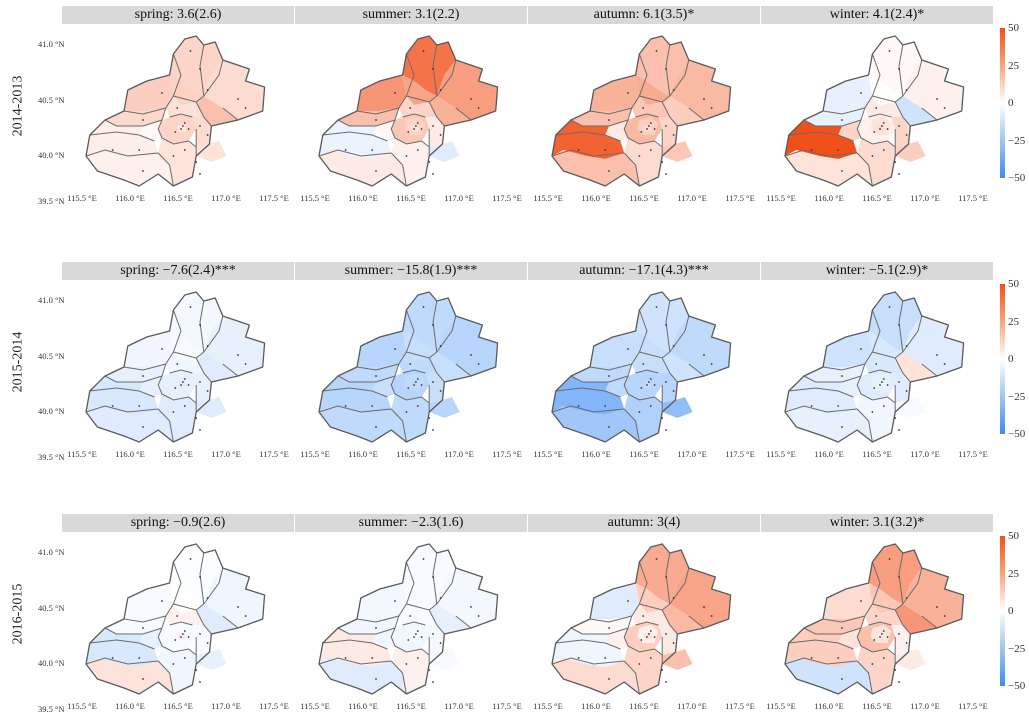 The width and height of the screenshot is (1029, 726). I want to click on panel-title-strip: winter: 3.1(3.2)*, so click(877, 523).